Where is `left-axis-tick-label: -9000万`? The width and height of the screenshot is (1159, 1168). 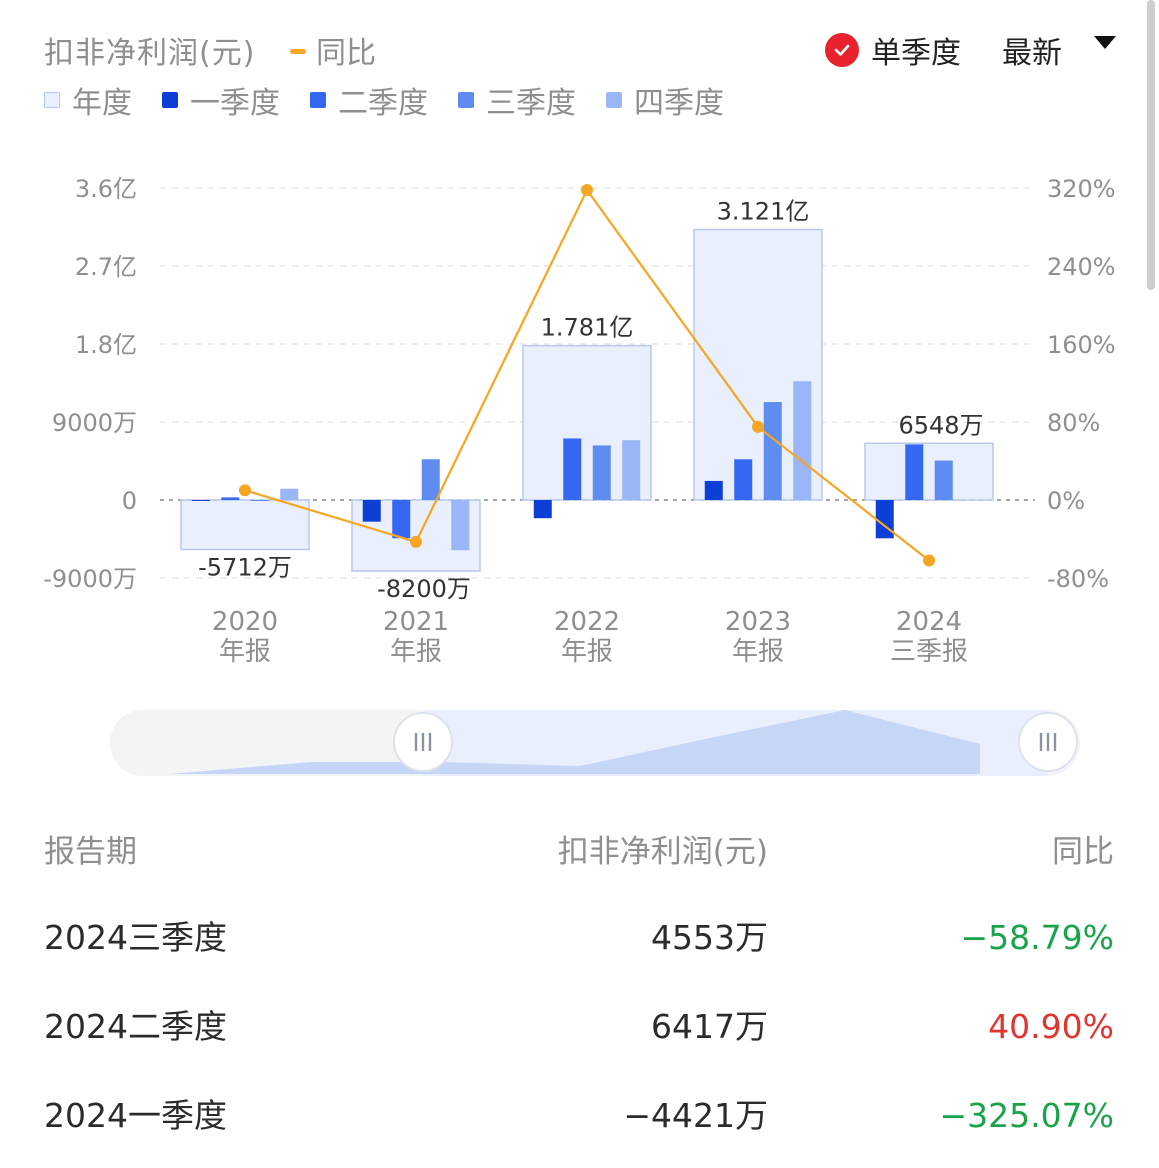
left-axis-tick-label: -9000万 is located at coordinates (90, 579).